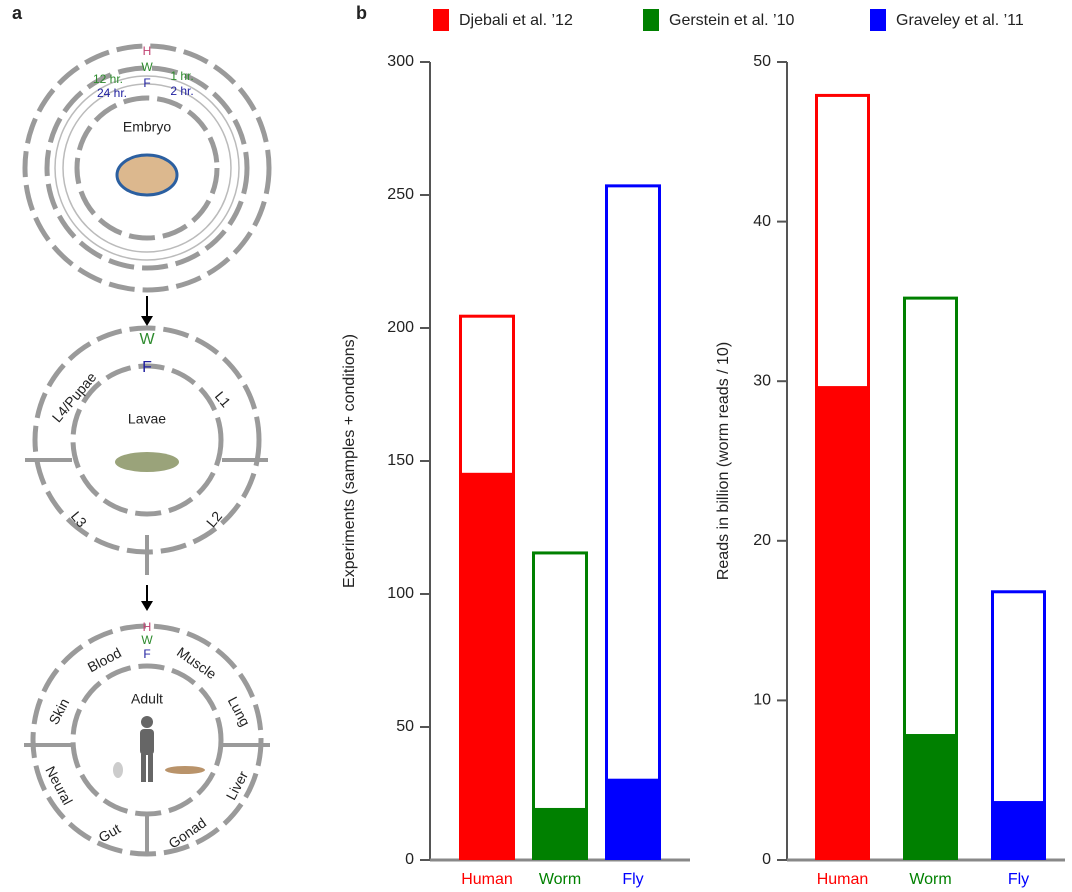 The image size is (1072, 892). I want to click on stage-label: L2, so click(214, 519).